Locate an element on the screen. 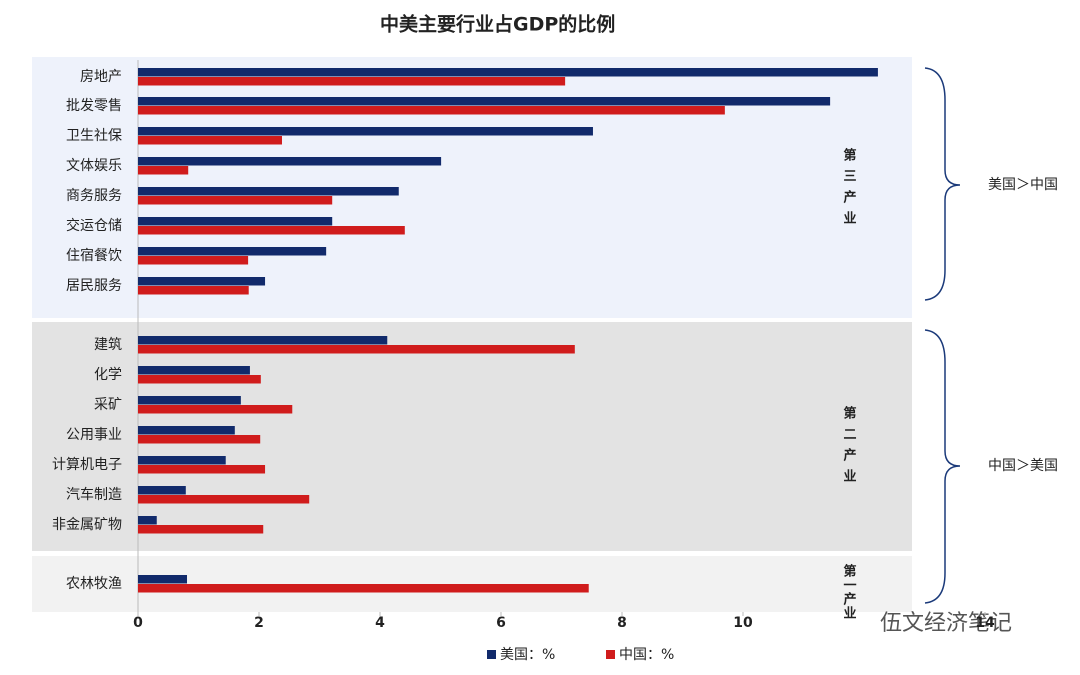 This screenshot has height=675, width=1080. x-tick-label: 14 is located at coordinates (985, 623).